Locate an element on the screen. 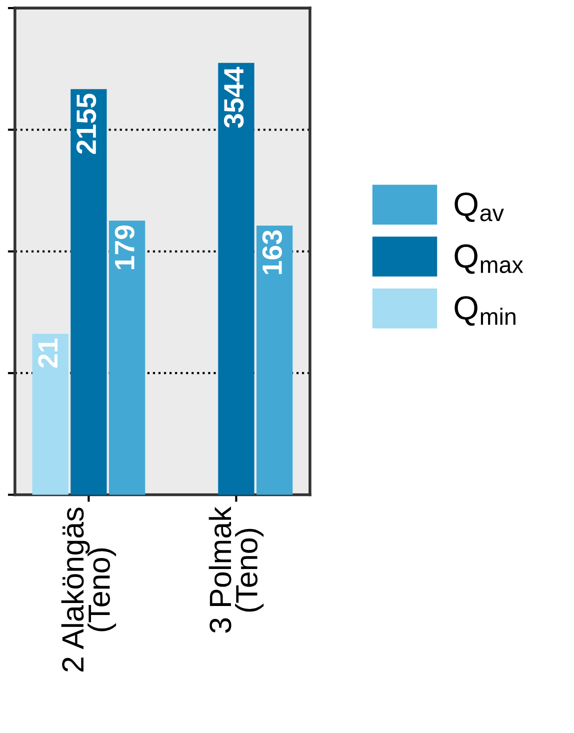  legend-label: Q$_{av}$ is located at coordinates (479, 207).